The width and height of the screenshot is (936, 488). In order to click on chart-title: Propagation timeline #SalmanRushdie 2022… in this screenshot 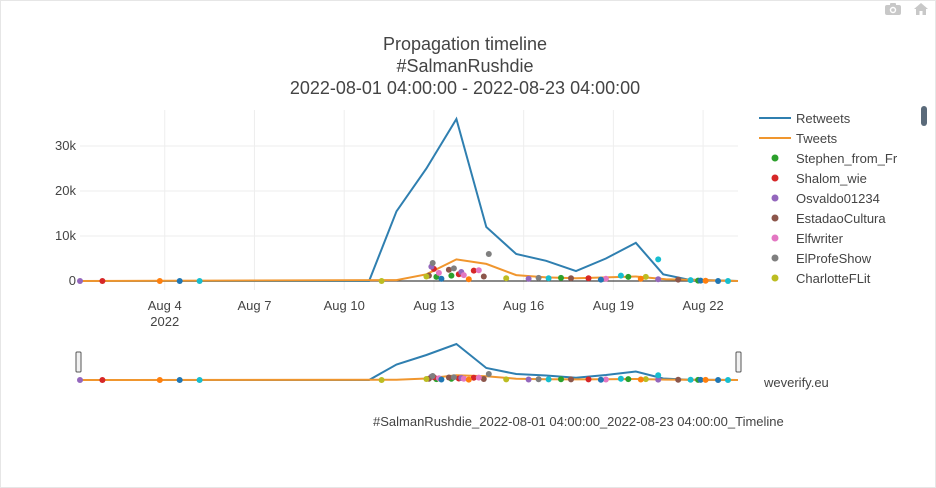, I will do `click(465, 66)`.